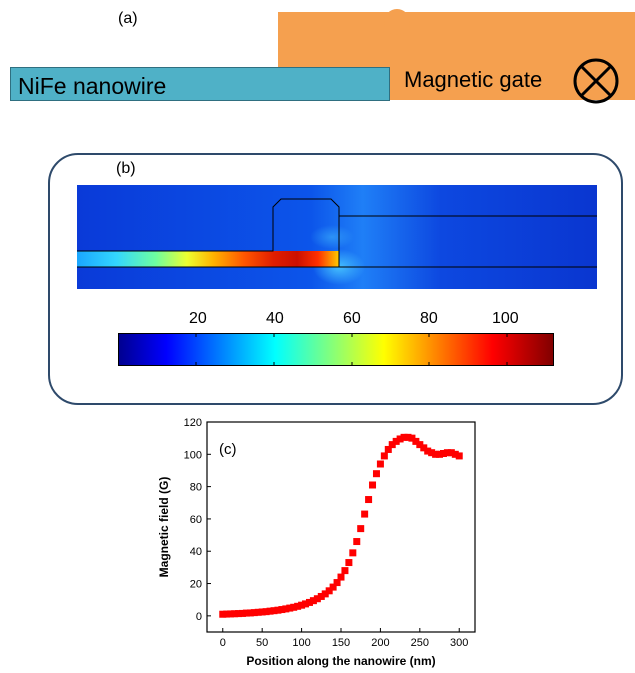 This screenshot has width=635, height=673. Describe the element at coordinates (223, 643) in the screenshot. I see `x-tick-label: 0` at that location.